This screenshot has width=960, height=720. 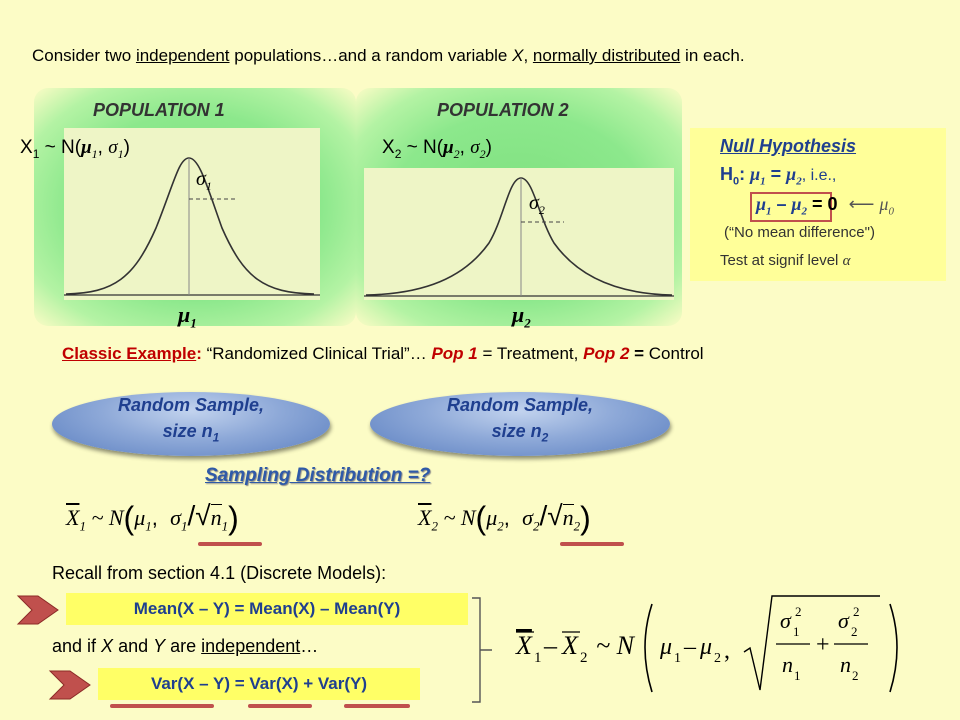 I want to click on population-1-plot, so click(x=192, y=214).